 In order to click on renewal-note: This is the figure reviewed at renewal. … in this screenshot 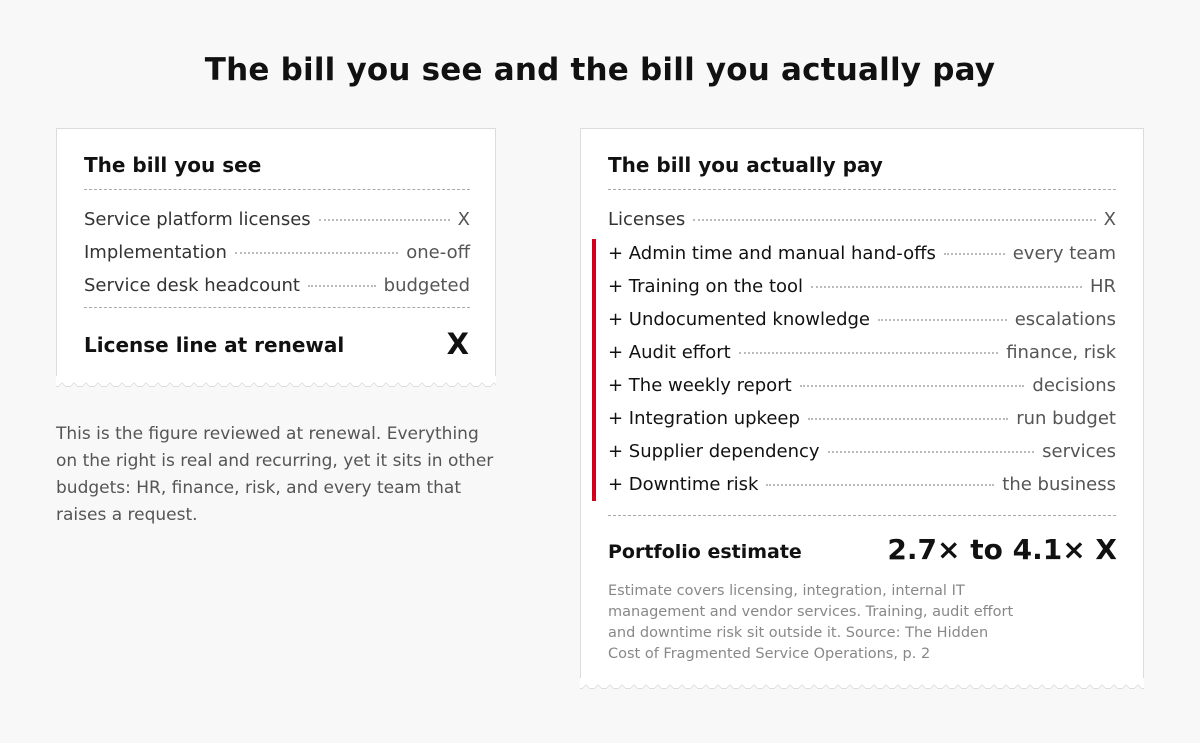, I will do `click(275, 474)`.